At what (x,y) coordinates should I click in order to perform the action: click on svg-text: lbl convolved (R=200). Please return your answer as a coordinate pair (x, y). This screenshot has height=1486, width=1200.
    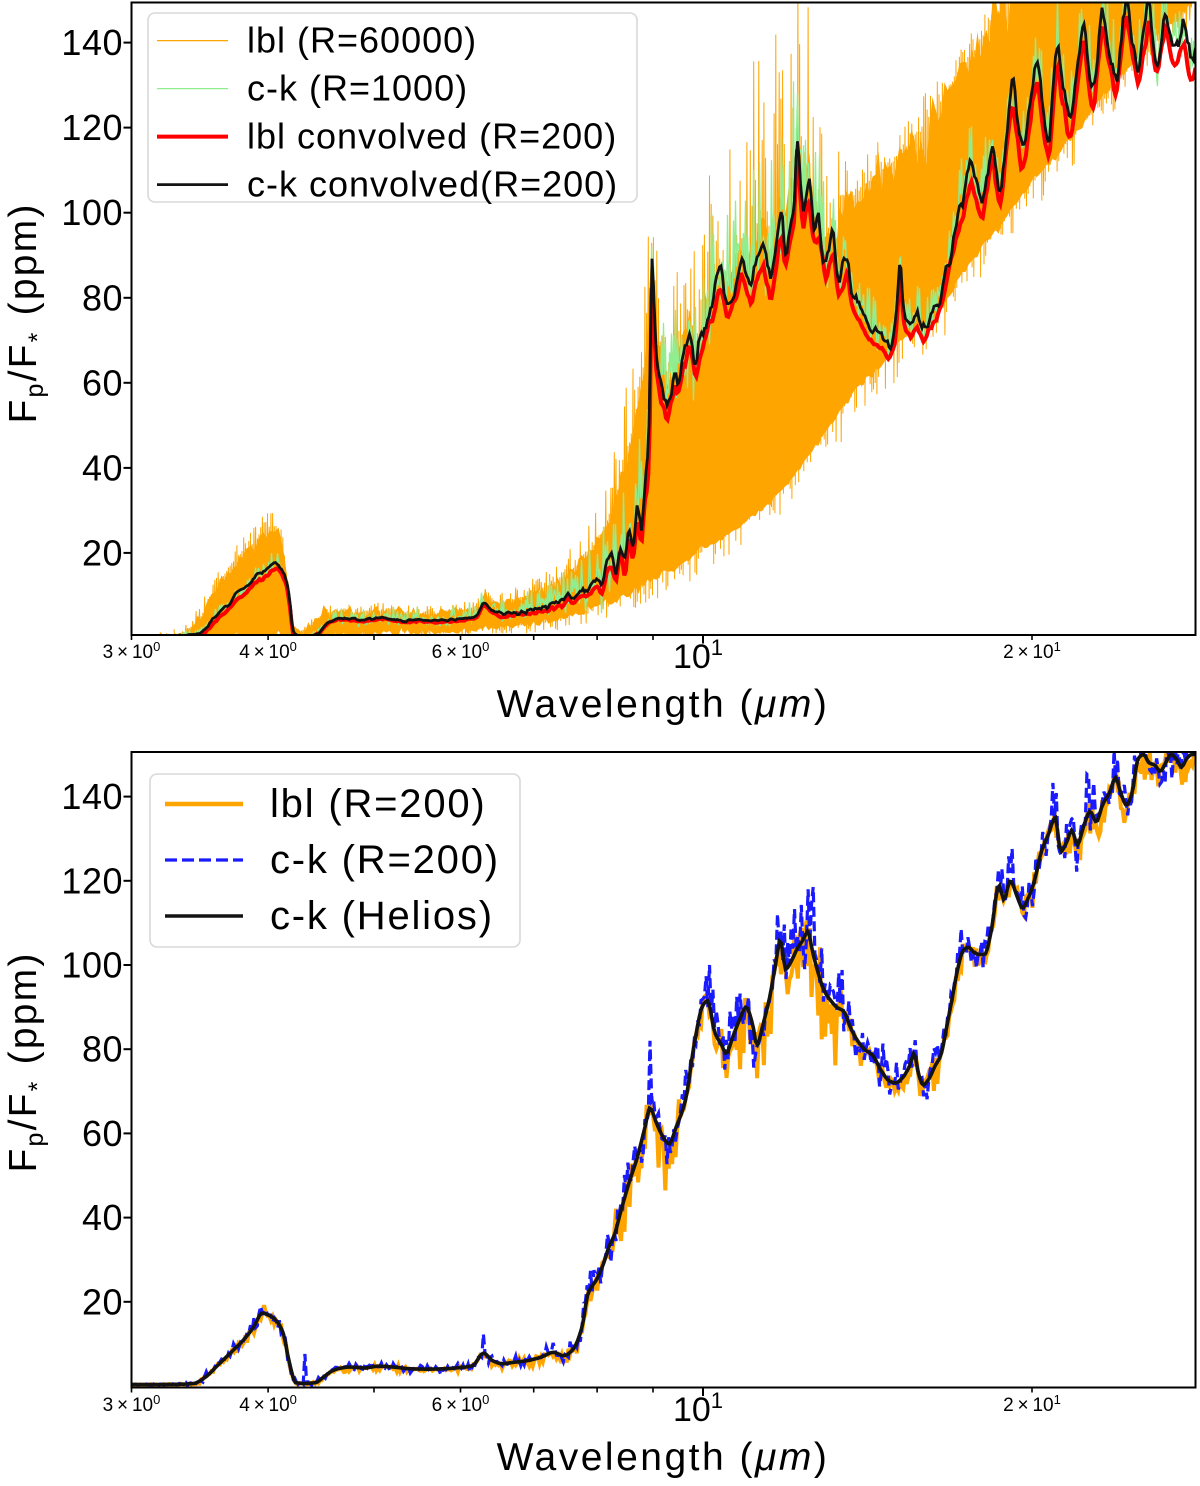
    Looking at the image, I should click on (432, 136).